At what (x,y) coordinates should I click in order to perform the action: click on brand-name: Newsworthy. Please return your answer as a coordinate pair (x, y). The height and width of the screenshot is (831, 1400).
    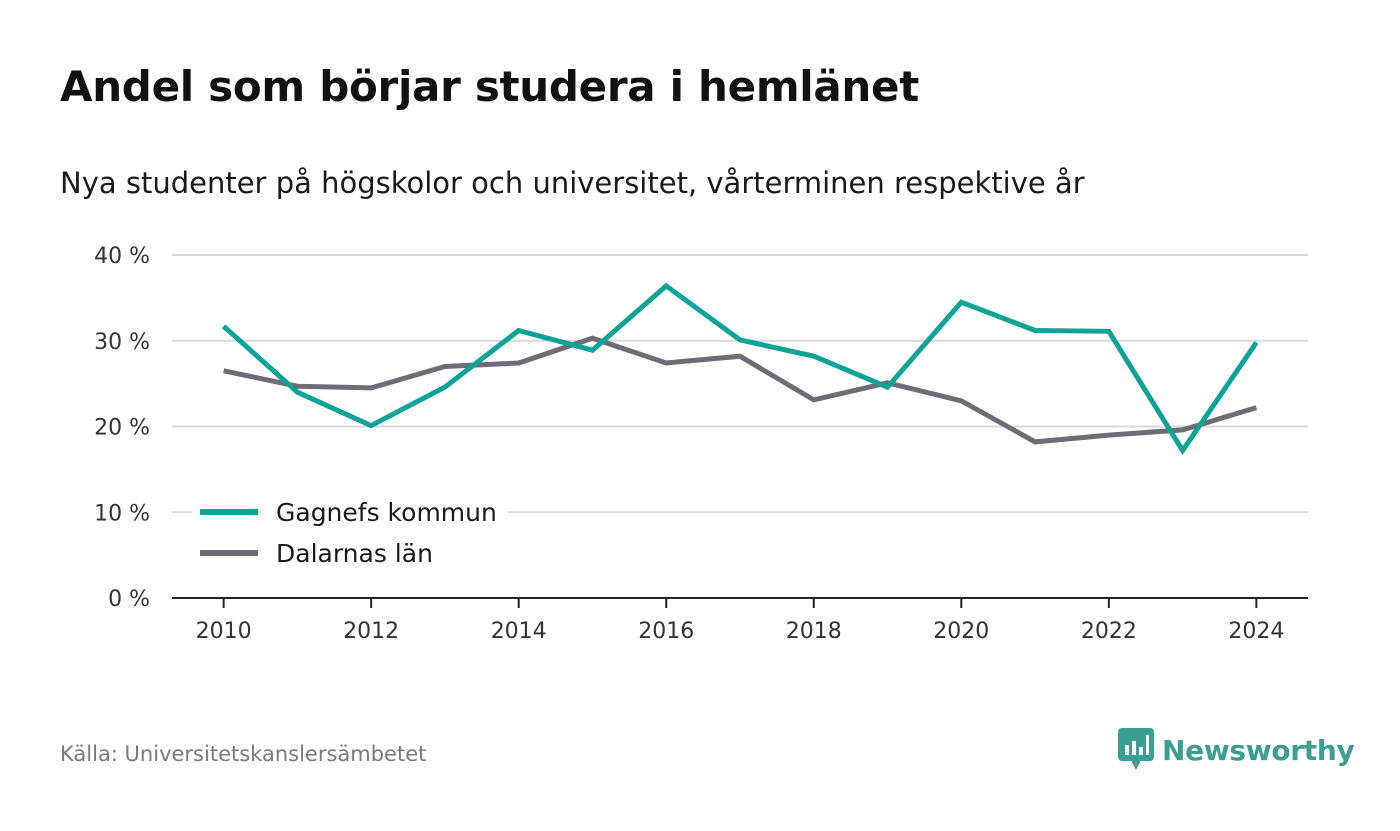
    Looking at the image, I should click on (1258, 750).